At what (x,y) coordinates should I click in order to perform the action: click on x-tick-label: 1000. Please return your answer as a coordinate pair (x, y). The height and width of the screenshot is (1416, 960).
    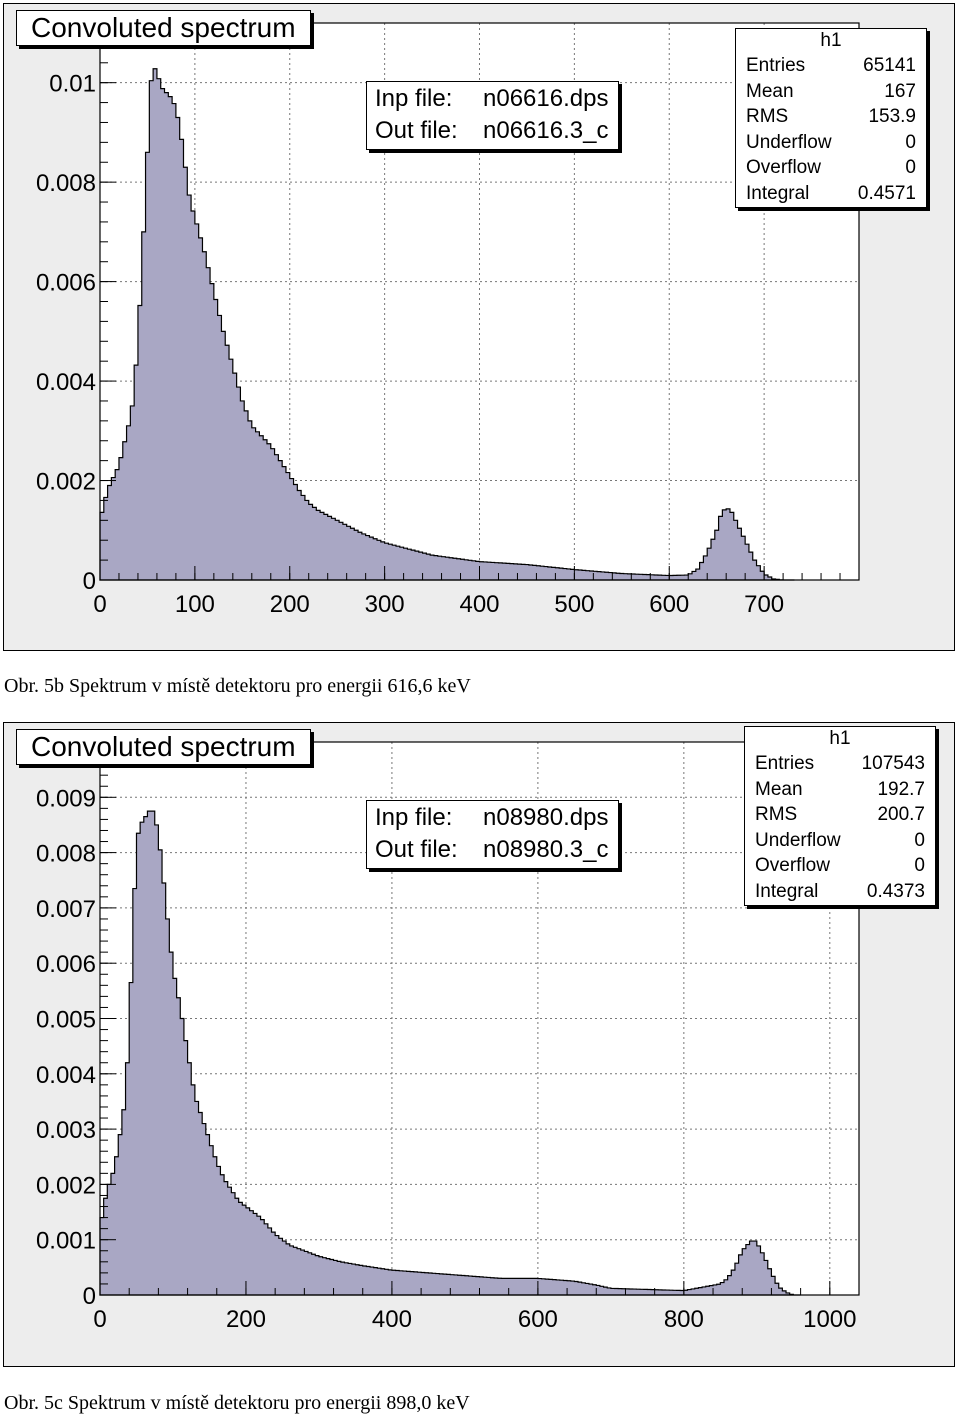
    Looking at the image, I should click on (829, 1319).